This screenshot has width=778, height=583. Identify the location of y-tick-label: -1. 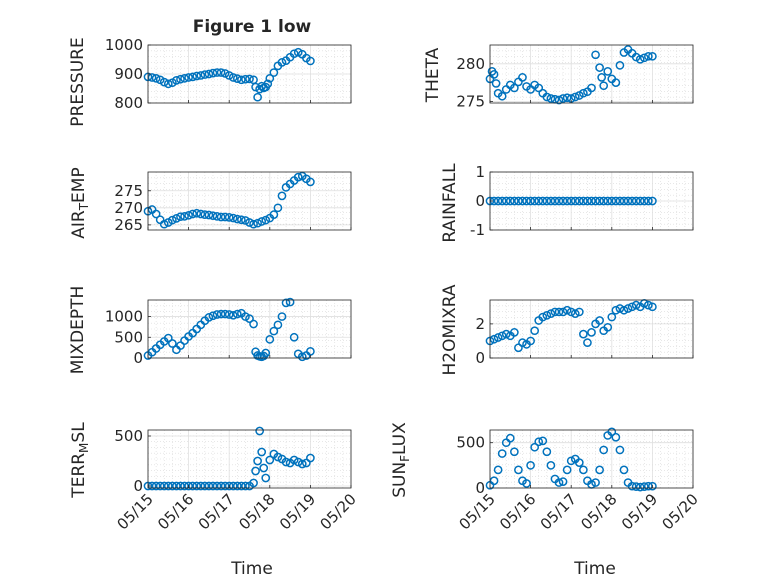
(477, 230).